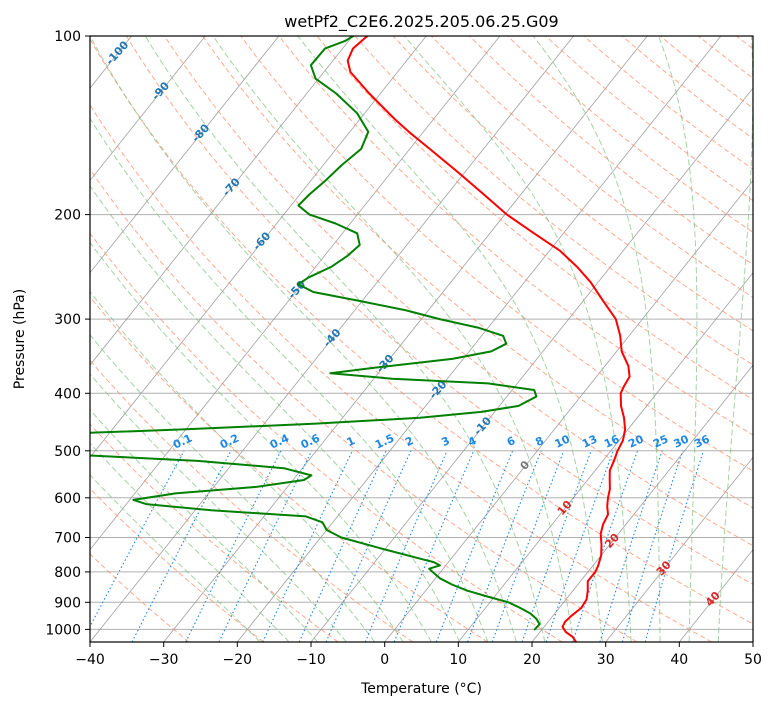  Describe the element at coordinates (67, 320) in the screenshot. I see `y-tick-label: 300` at that location.